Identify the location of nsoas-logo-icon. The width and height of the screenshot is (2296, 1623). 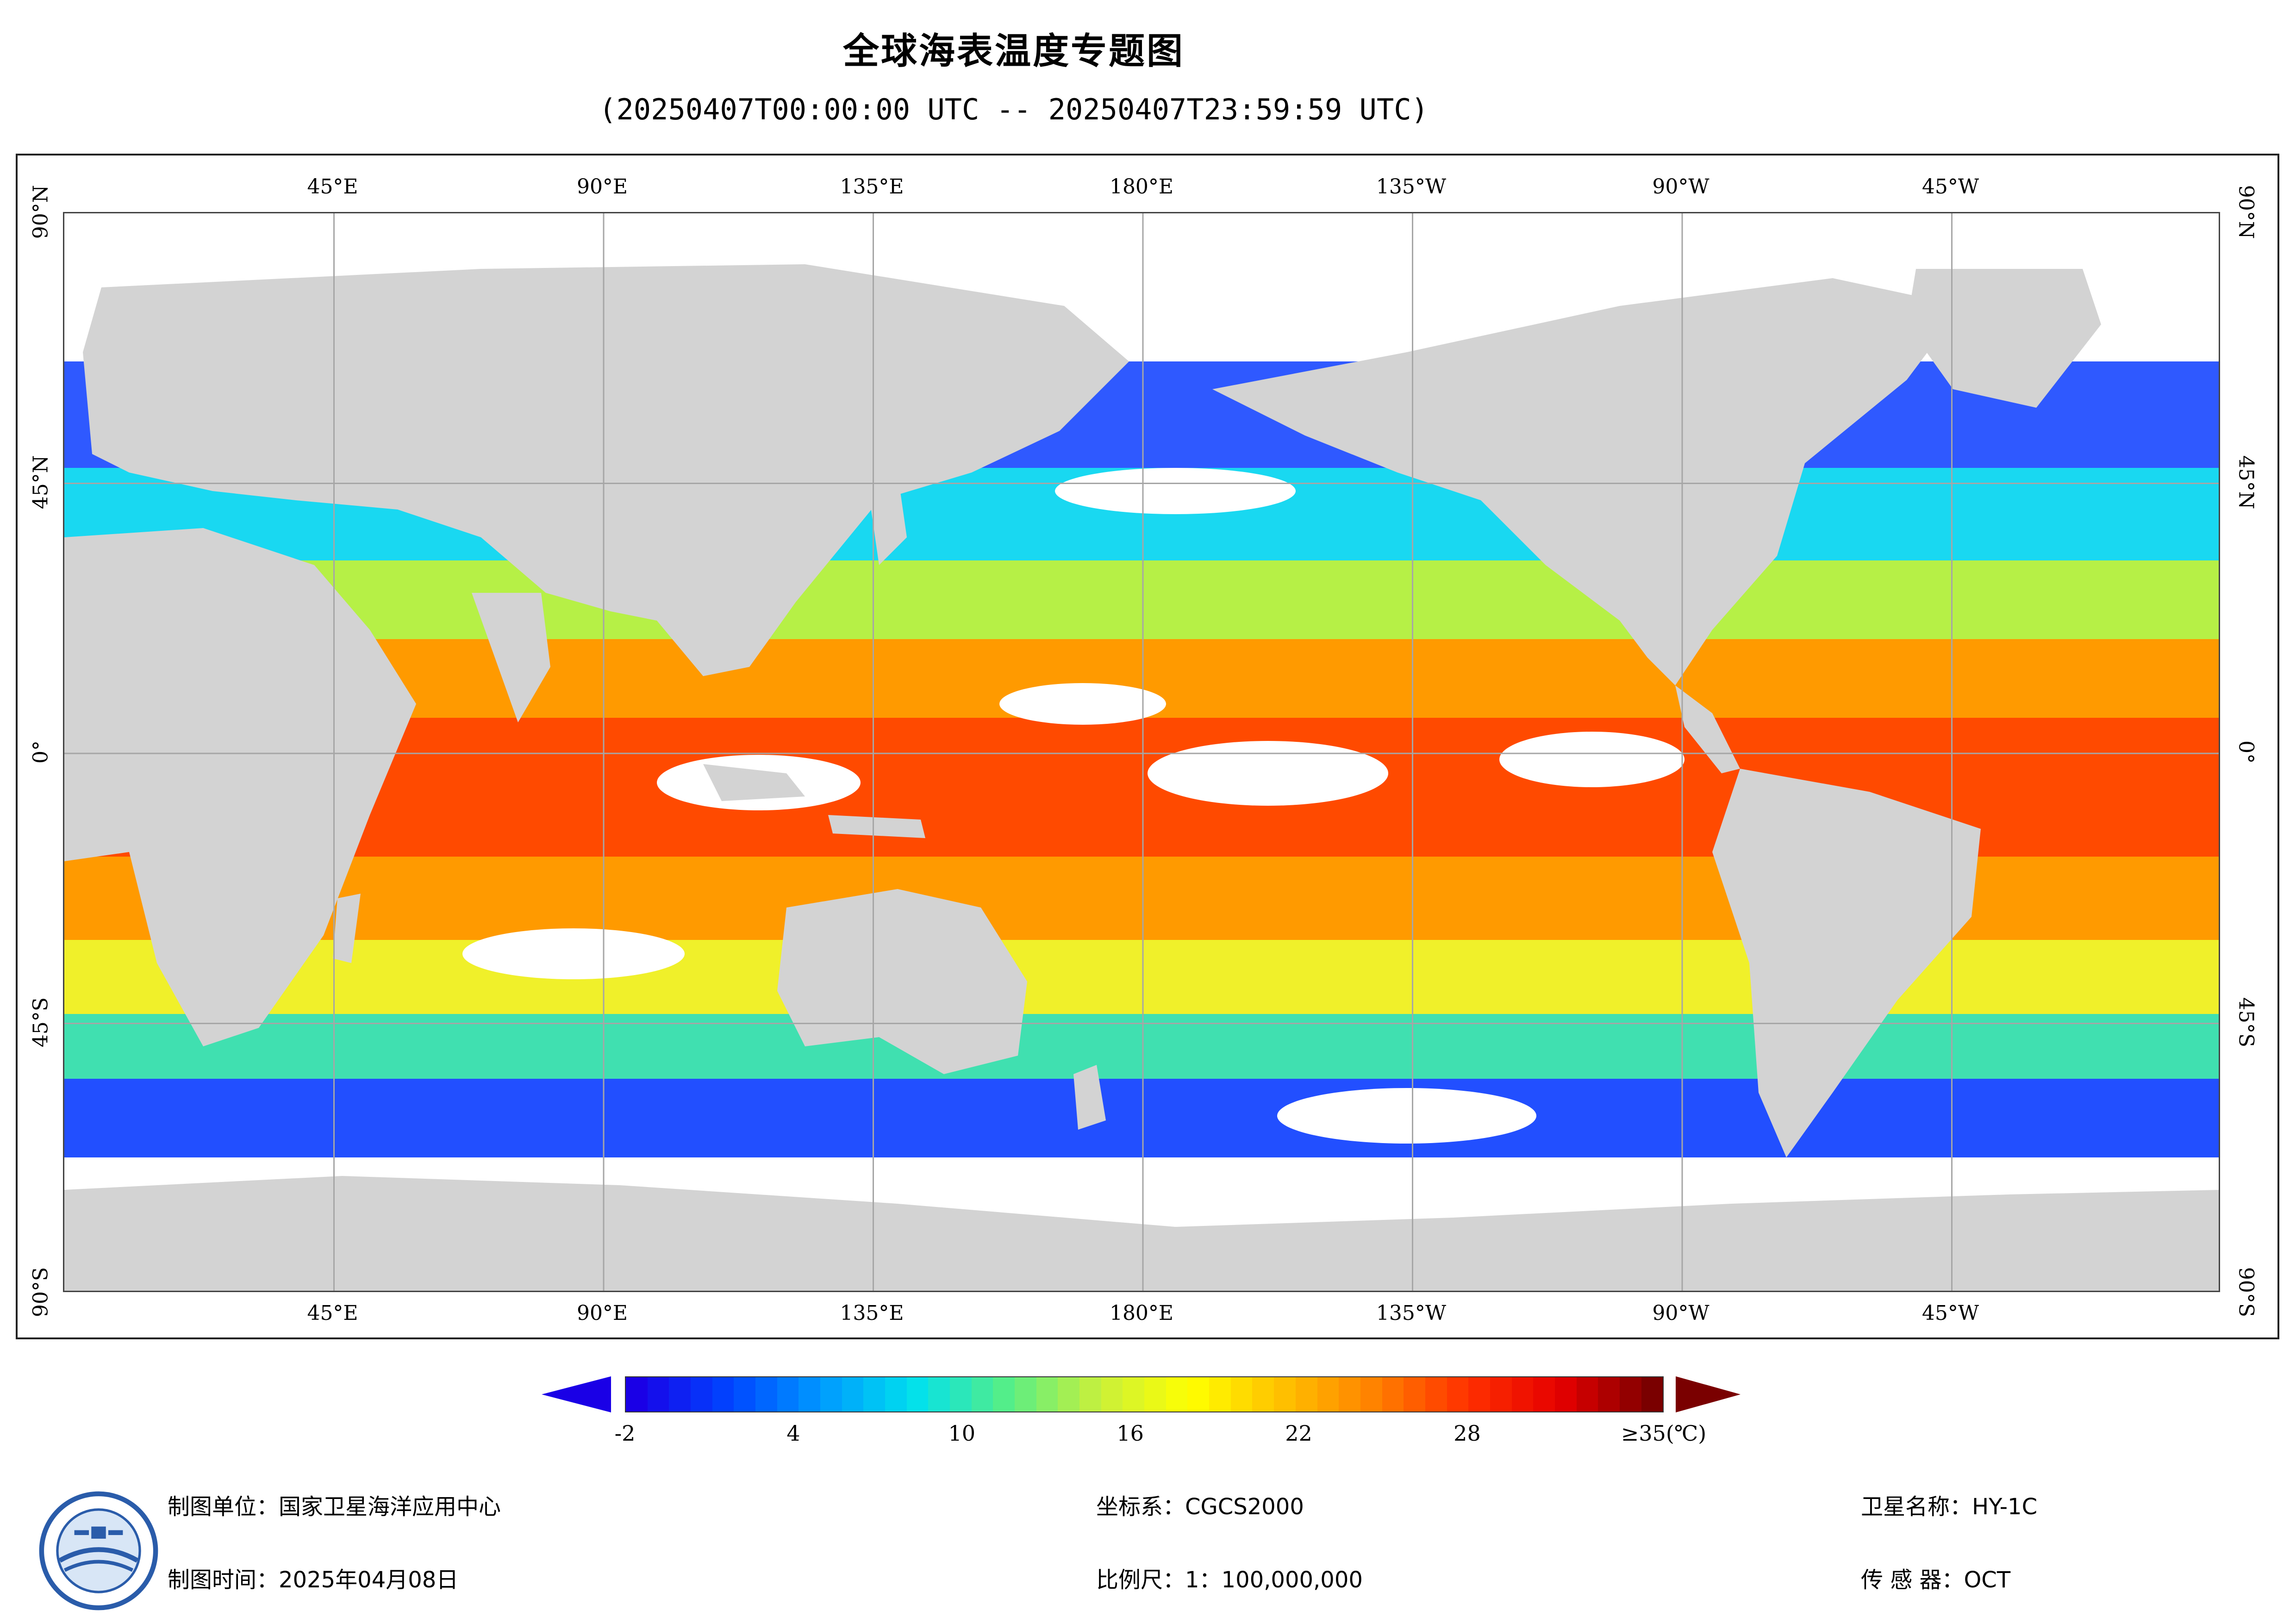
(98, 1551).